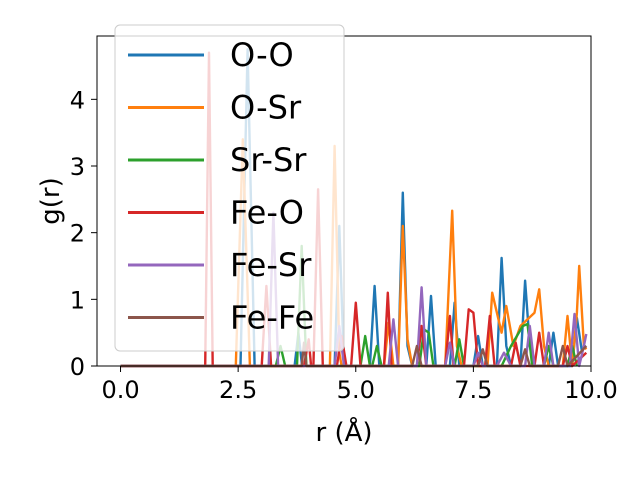 Image resolution: width=640 pixels, height=480 pixels. I want to click on y-tick-label: 1, so click(77, 300).